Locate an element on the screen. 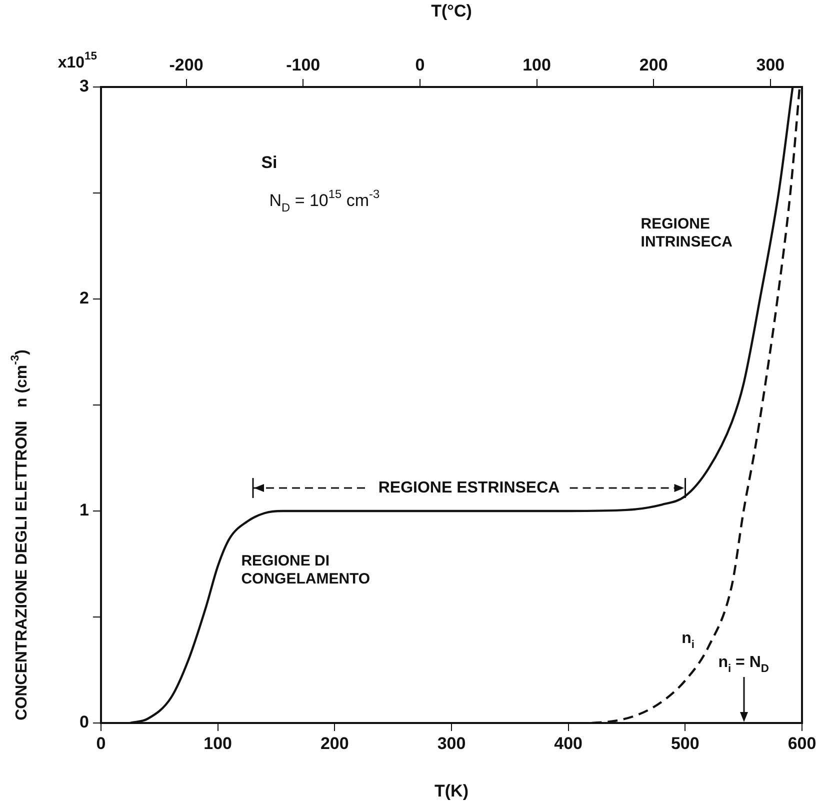  x2-tick-label: 200 is located at coordinates (653, 64).